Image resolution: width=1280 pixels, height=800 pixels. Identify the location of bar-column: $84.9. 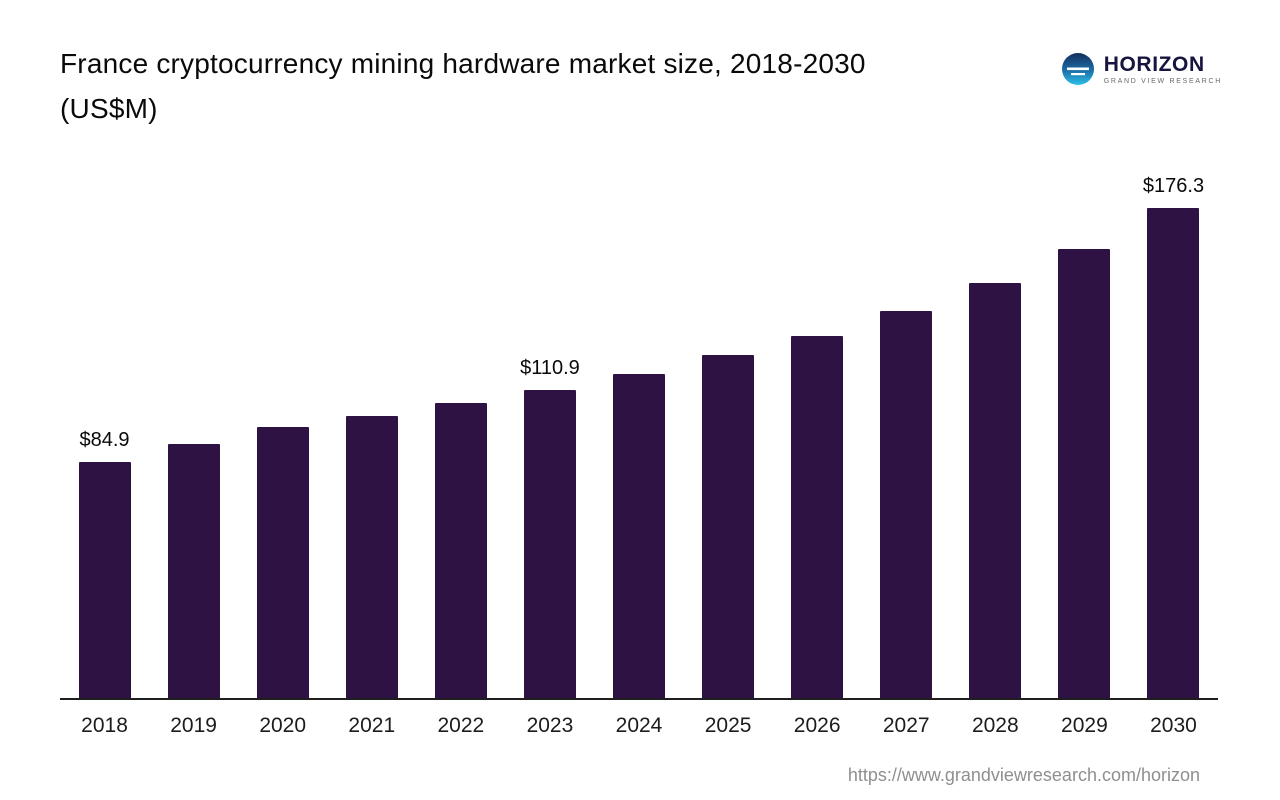
(104, 449).